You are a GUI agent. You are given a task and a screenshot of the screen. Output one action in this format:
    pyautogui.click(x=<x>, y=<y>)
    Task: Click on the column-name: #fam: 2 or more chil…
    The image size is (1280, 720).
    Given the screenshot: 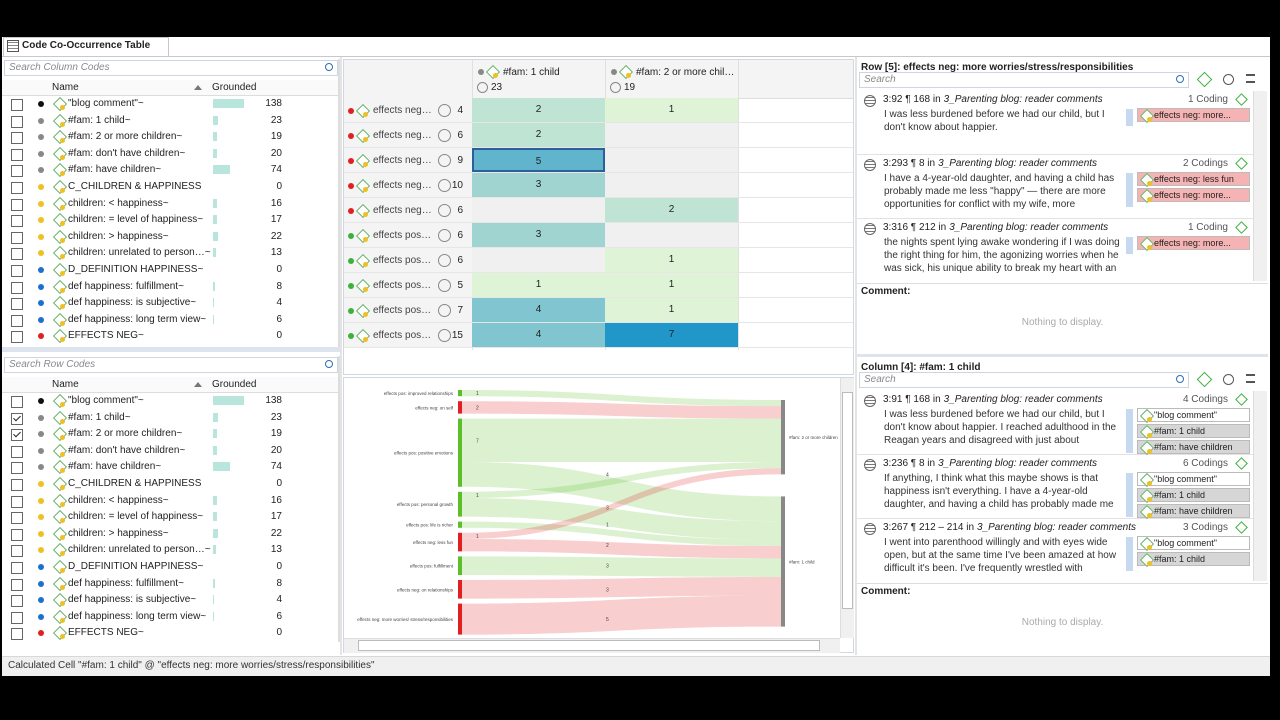 What is the action you would take?
    pyautogui.click(x=685, y=72)
    